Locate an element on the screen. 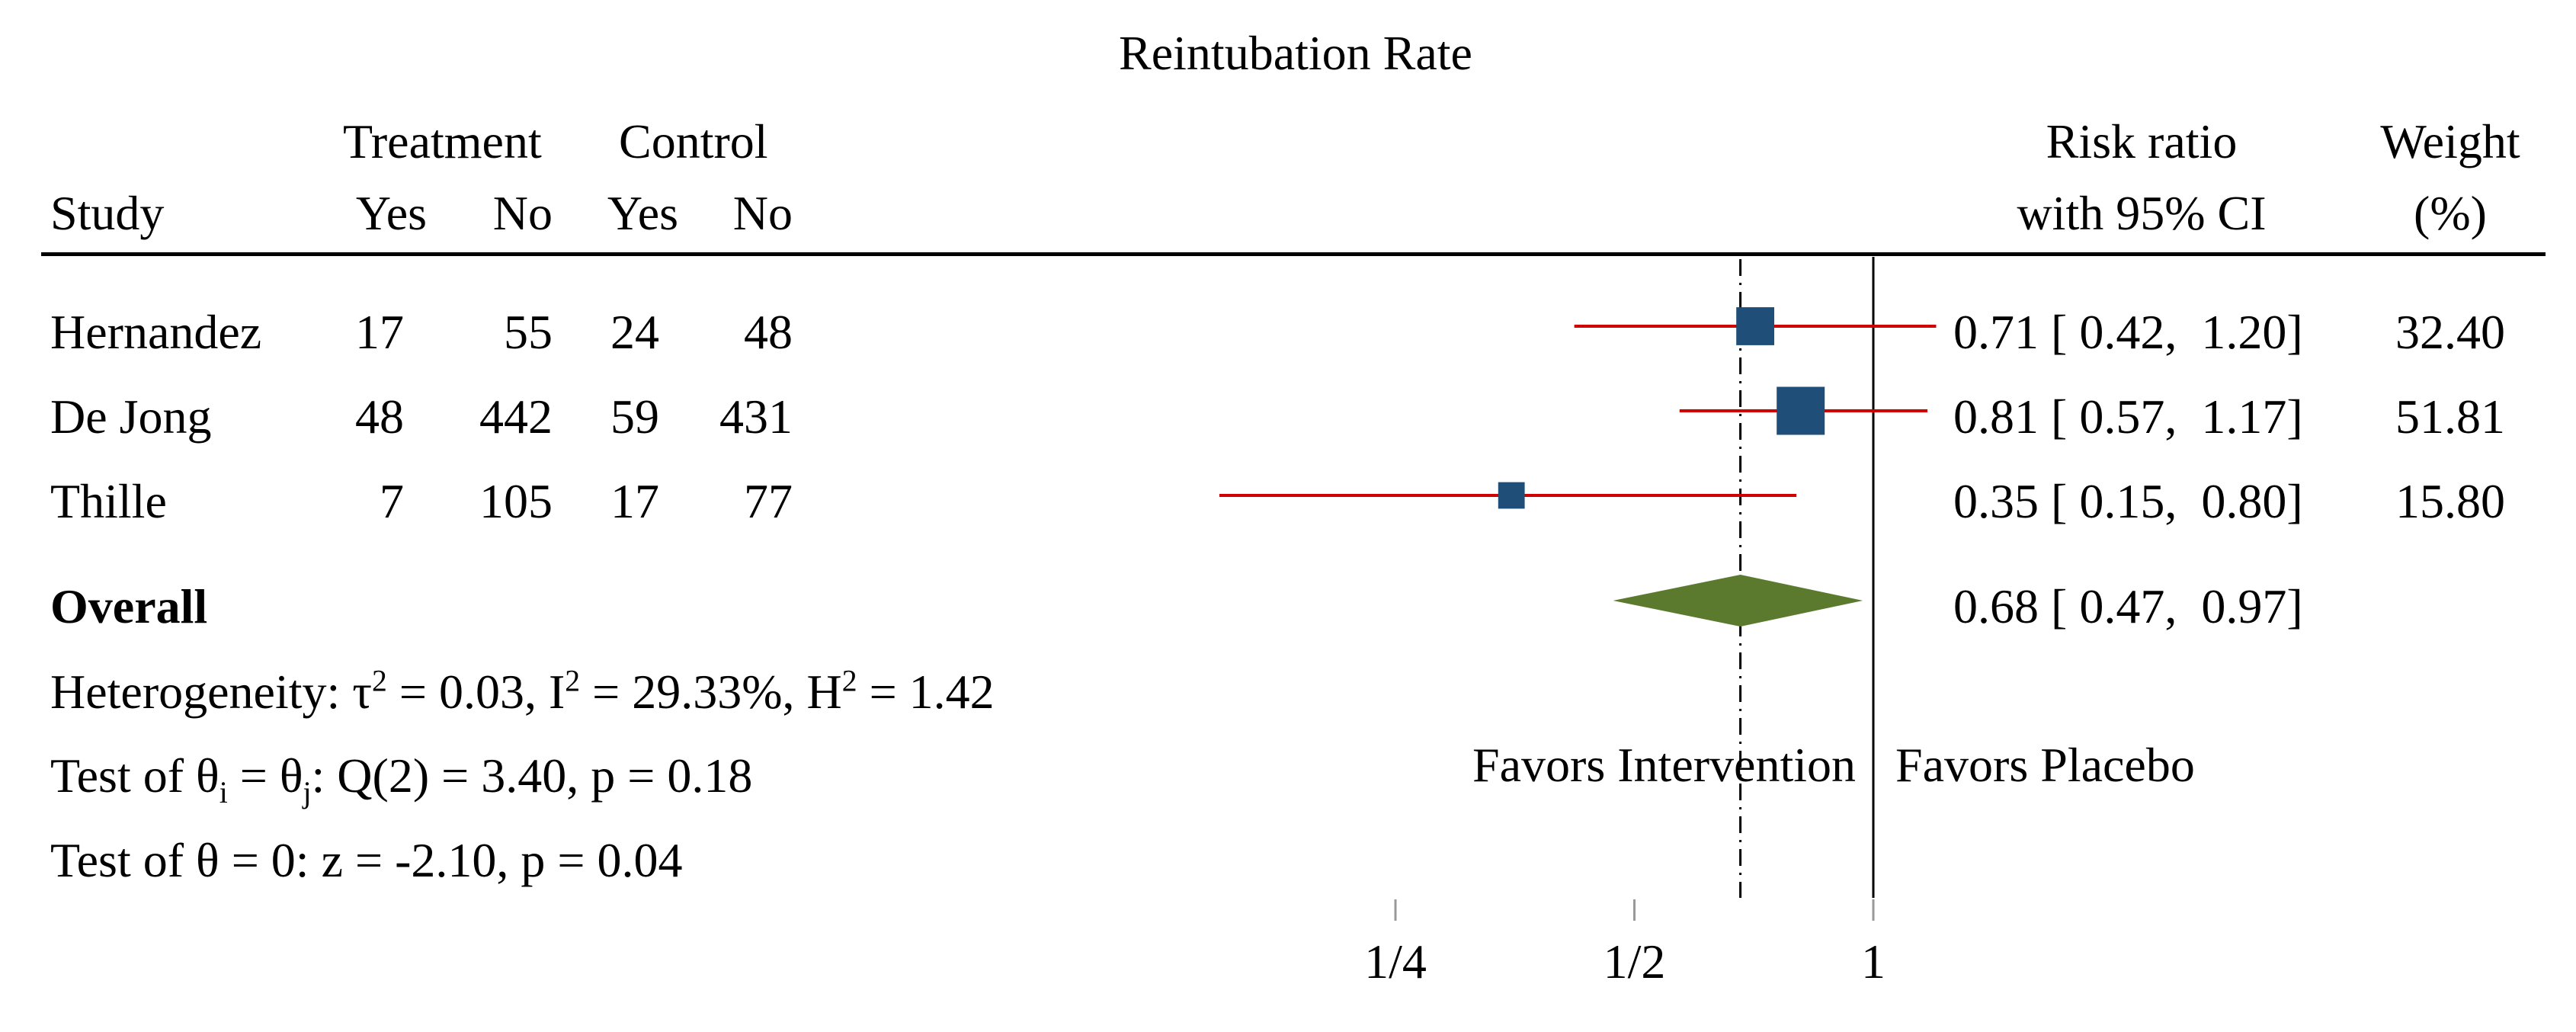 This screenshot has height=1032, width=2576. header-study: Study is located at coordinates (107, 213).